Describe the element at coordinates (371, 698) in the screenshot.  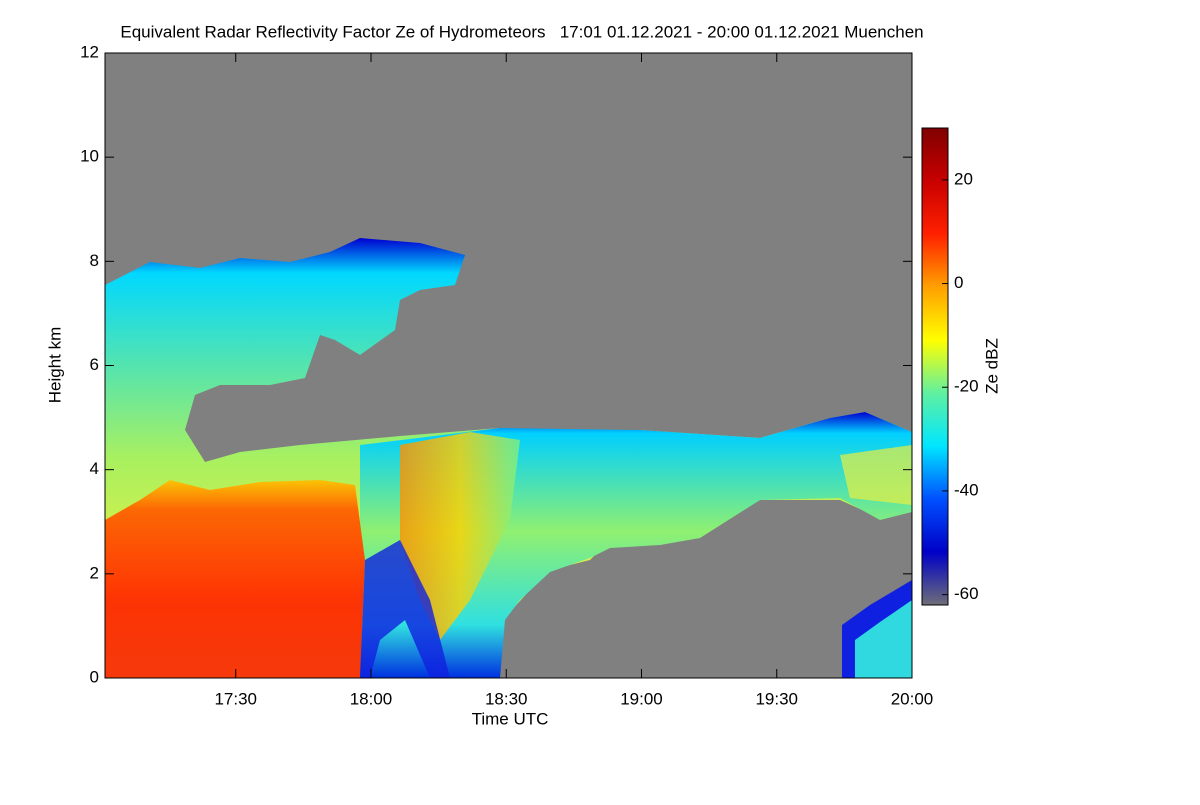
I see `x-tick-label: 18:00` at that location.